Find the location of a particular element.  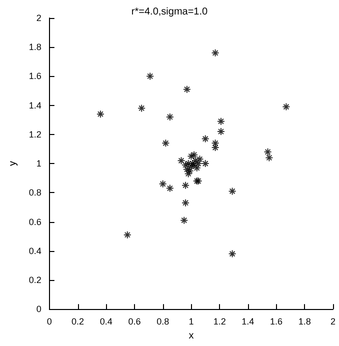

y-tick-label: 1 is located at coordinates (39, 163).